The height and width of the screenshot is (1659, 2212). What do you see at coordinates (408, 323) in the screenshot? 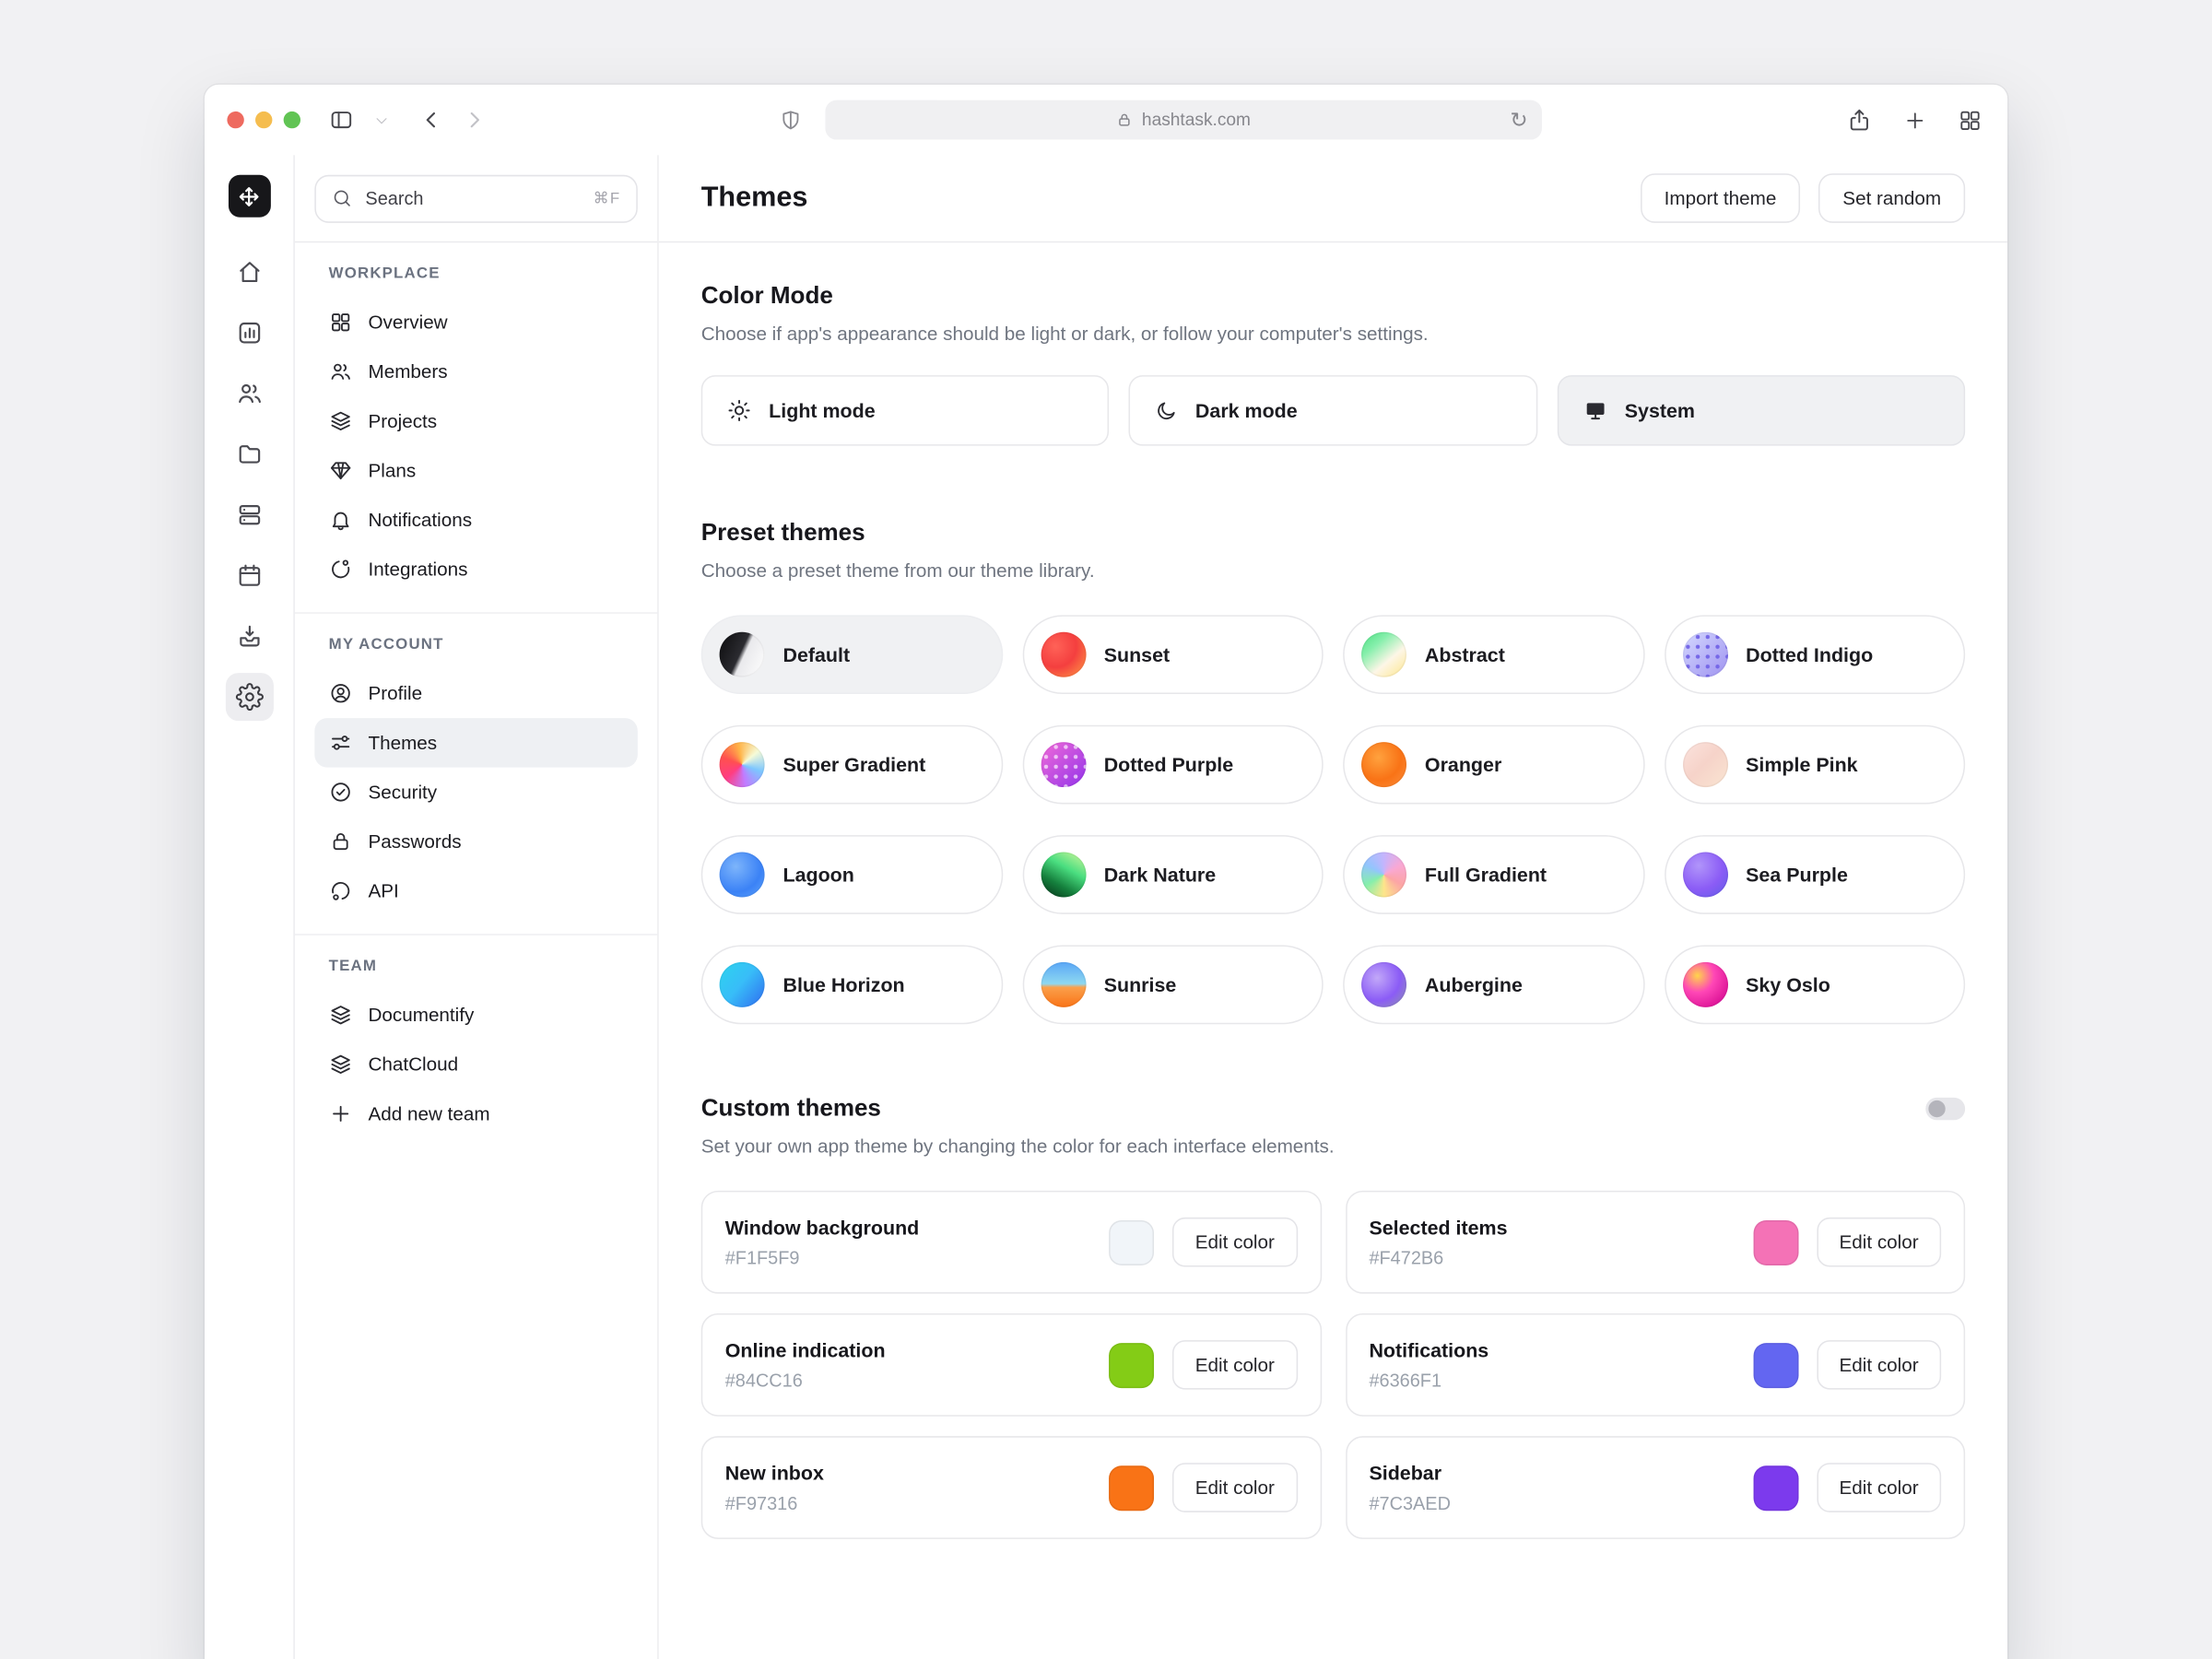
I see `sidebar-item-label: Overview` at bounding box center [408, 323].